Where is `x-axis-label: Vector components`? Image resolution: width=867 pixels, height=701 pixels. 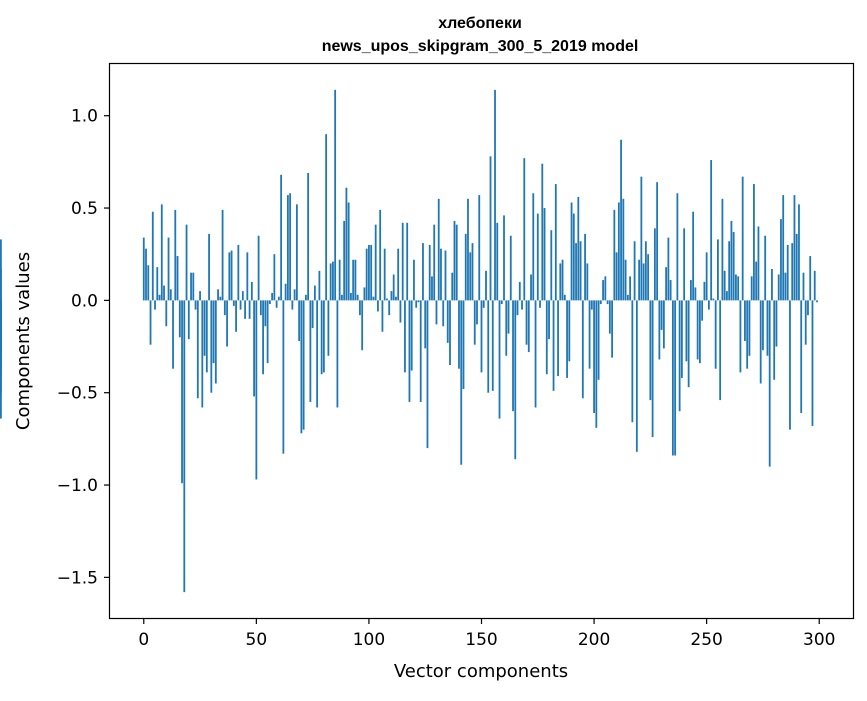 x-axis-label: Vector components is located at coordinates (481, 671).